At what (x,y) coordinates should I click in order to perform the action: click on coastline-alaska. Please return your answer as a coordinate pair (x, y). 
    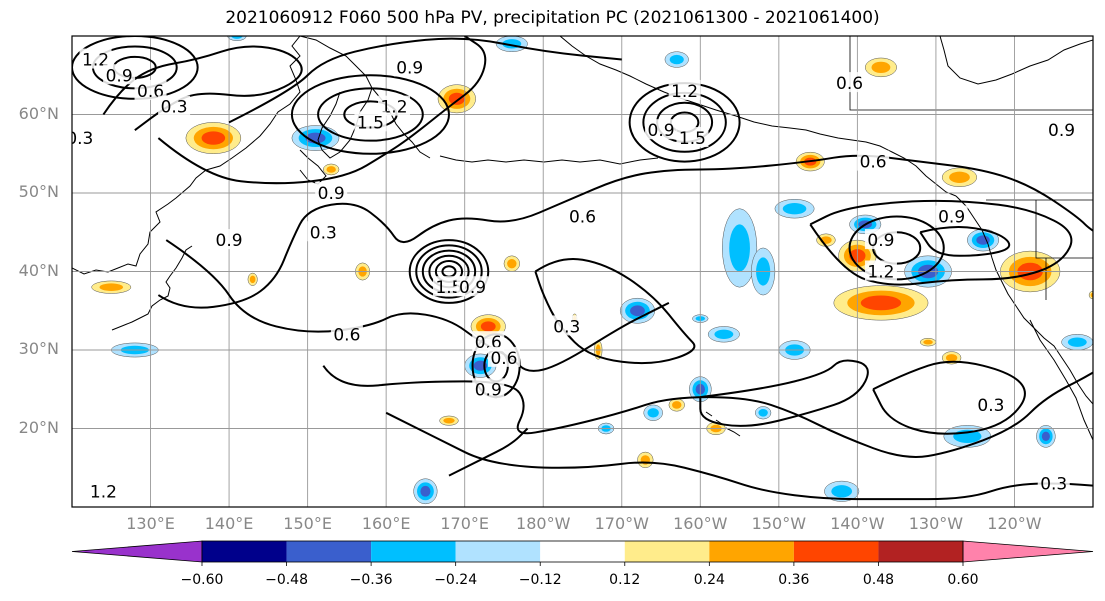
    Looking at the image, I should click on (758, 116).